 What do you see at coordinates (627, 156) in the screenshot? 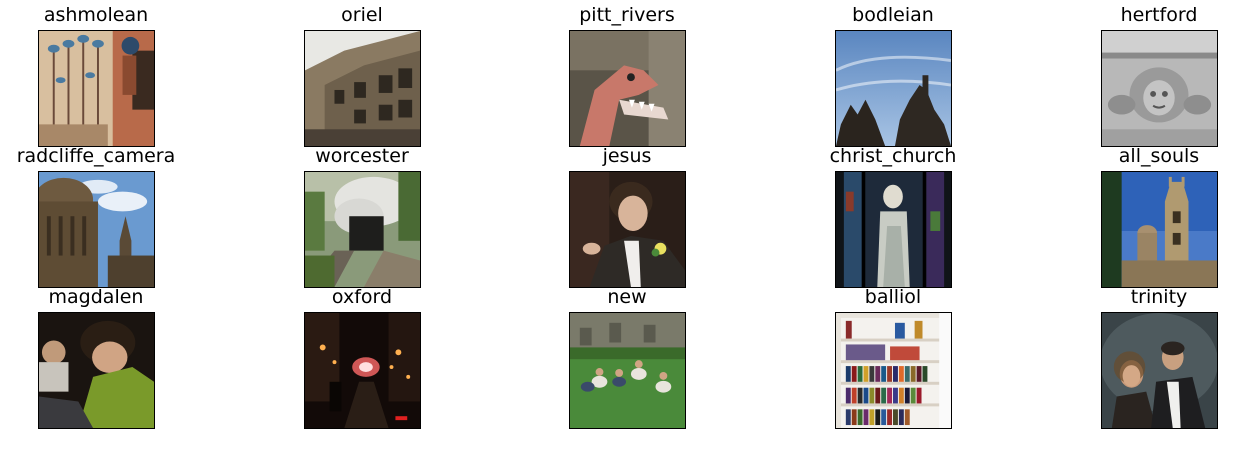
I see `image-title: jesus` at bounding box center [627, 156].